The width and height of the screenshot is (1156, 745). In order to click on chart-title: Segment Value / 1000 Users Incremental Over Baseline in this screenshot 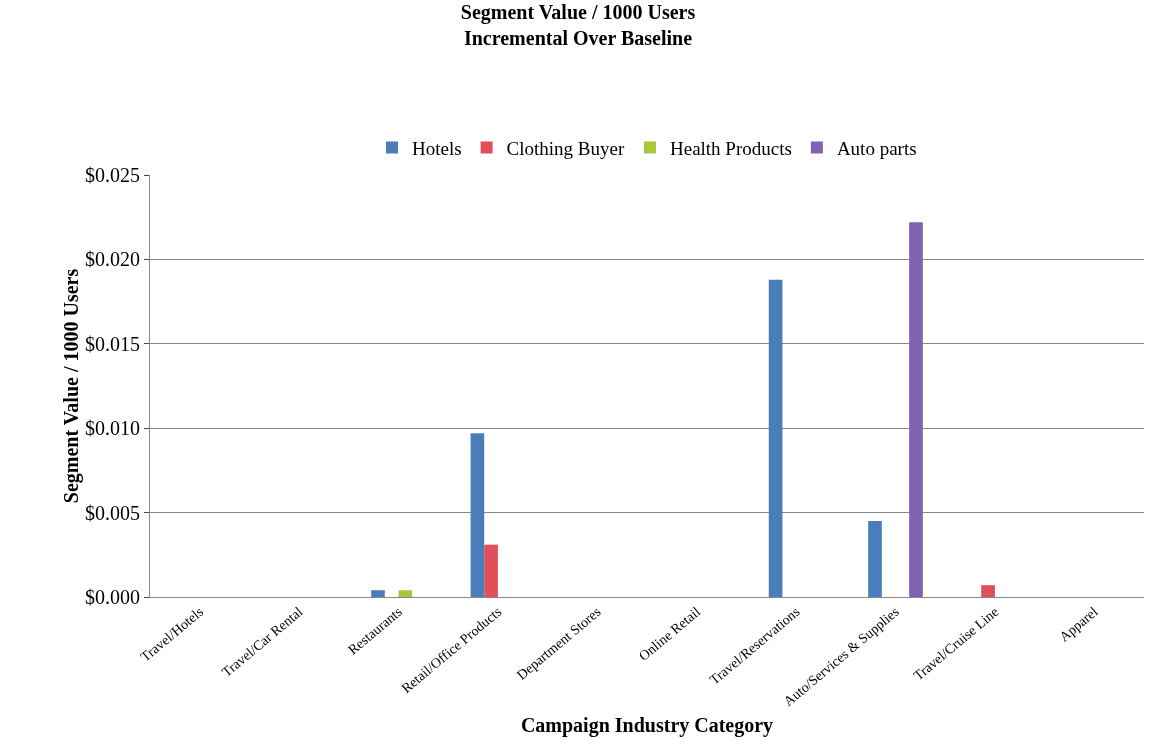, I will do `click(578, 24)`.